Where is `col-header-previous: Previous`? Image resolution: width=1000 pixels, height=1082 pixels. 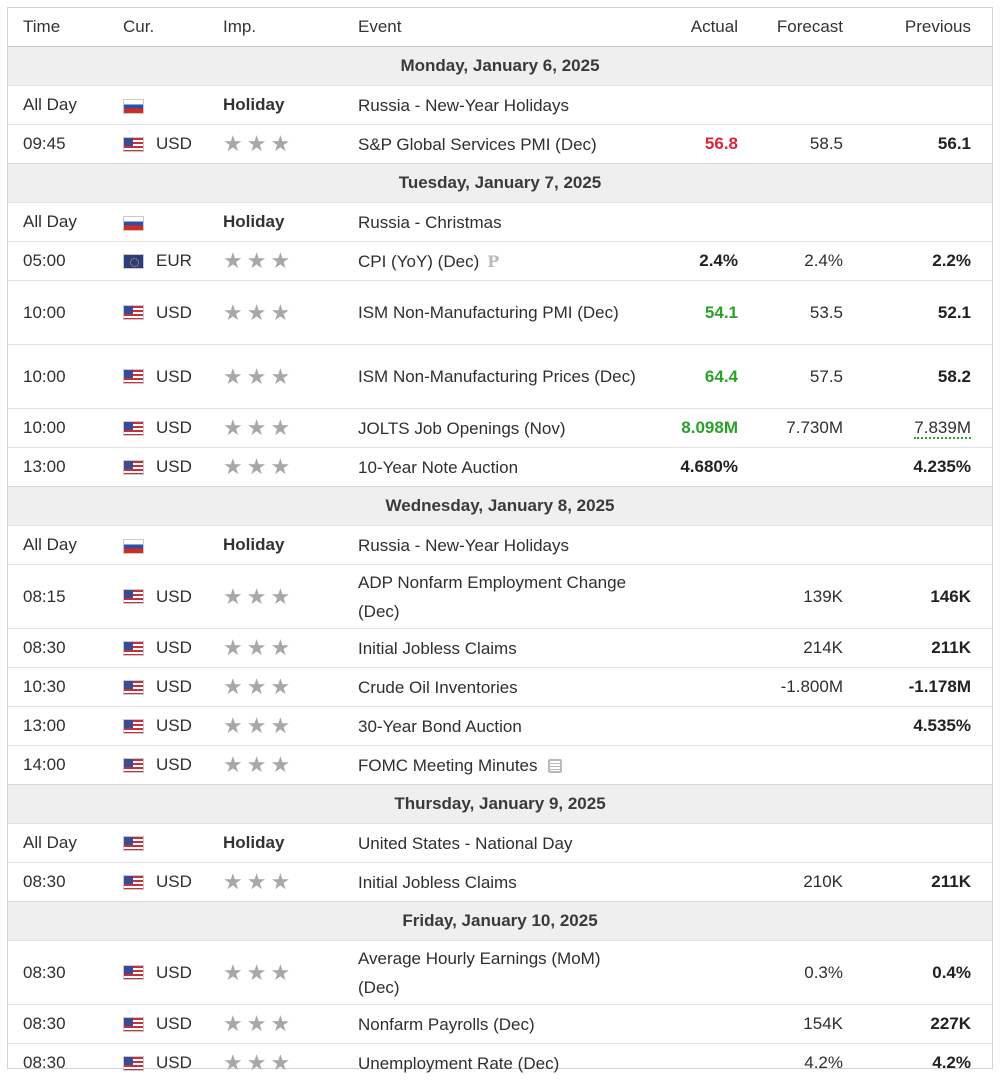 col-header-previous: Previous is located at coordinates (907, 27).